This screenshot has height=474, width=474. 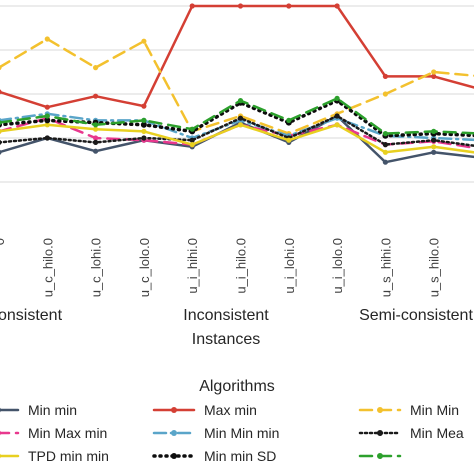 What do you see at coordinates (434, 267) in the screenshot?
I see `x-tick-label: u_s_hilo.0` at bounding box center [434, 267].